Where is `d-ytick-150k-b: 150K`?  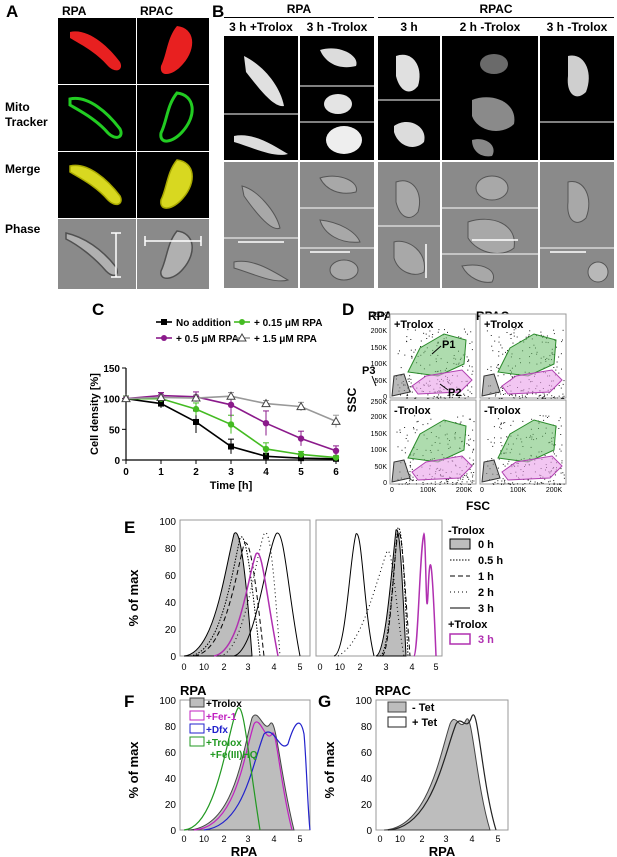 d-ytick-150k-b: 150K is located at coordinates (379, 434).